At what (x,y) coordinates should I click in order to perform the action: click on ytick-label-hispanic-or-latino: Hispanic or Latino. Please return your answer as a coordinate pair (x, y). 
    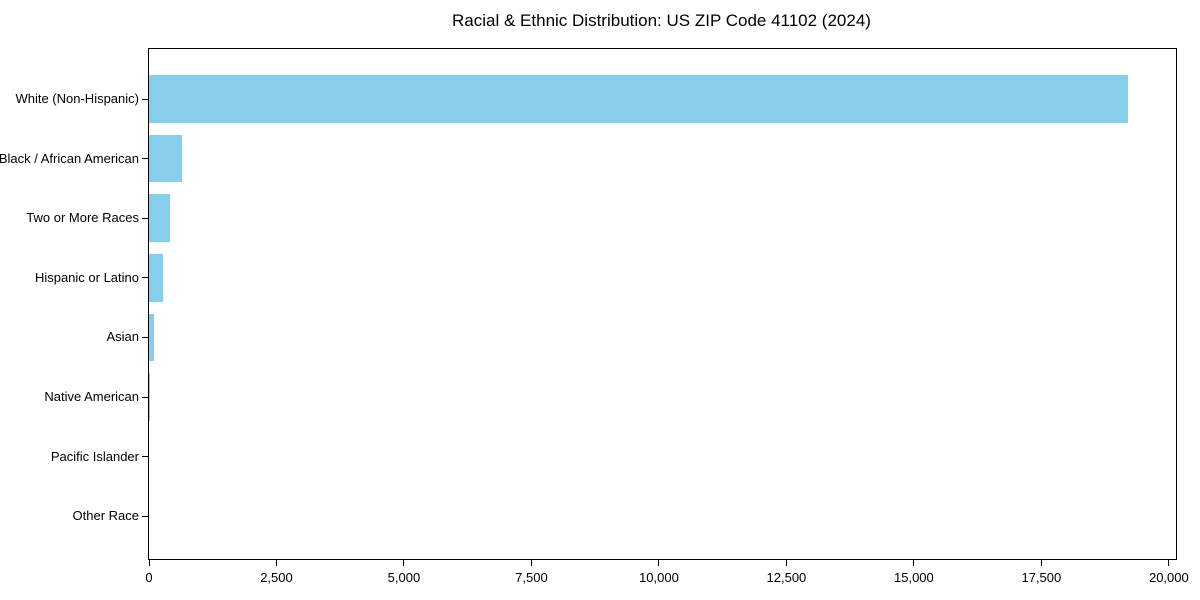
    Looking at the image, I should click on (86, 277).